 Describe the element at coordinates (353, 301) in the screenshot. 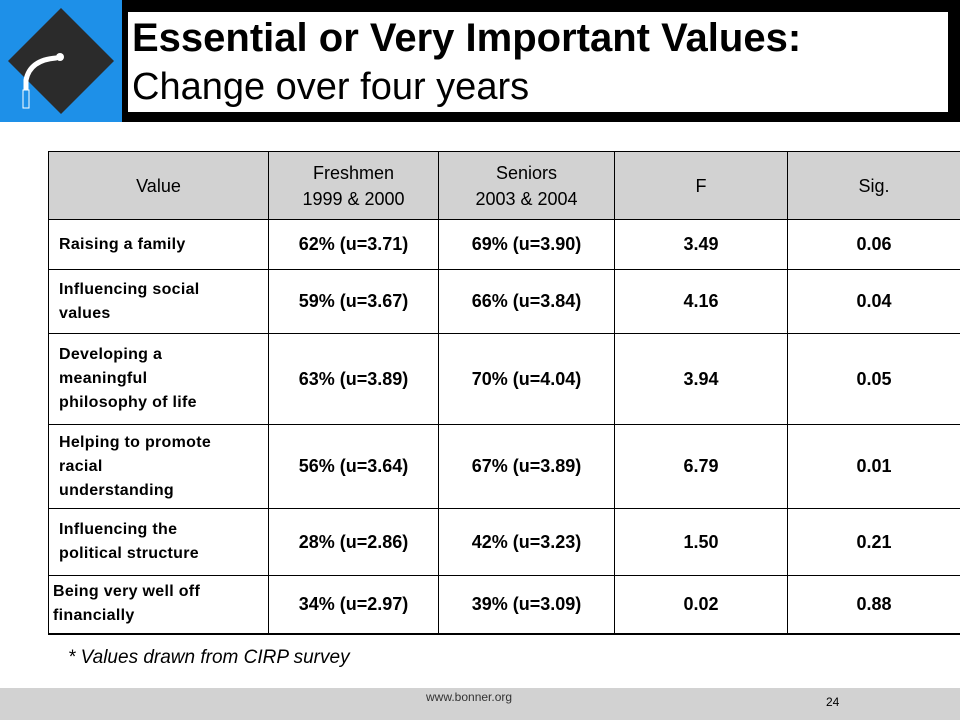

I see `freshmen-cell: 59% (u=3.67)` at that location.